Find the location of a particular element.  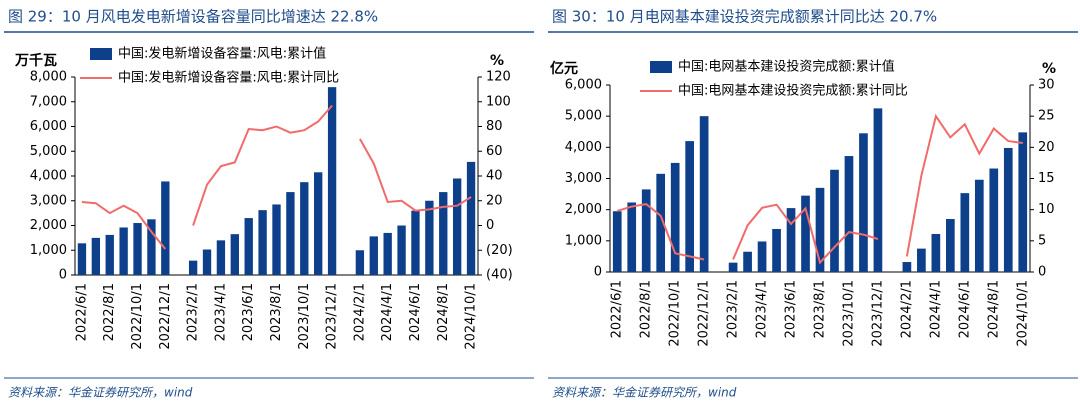

x-tick-label: 2023/8/1 is located at coordinates (276, 312).